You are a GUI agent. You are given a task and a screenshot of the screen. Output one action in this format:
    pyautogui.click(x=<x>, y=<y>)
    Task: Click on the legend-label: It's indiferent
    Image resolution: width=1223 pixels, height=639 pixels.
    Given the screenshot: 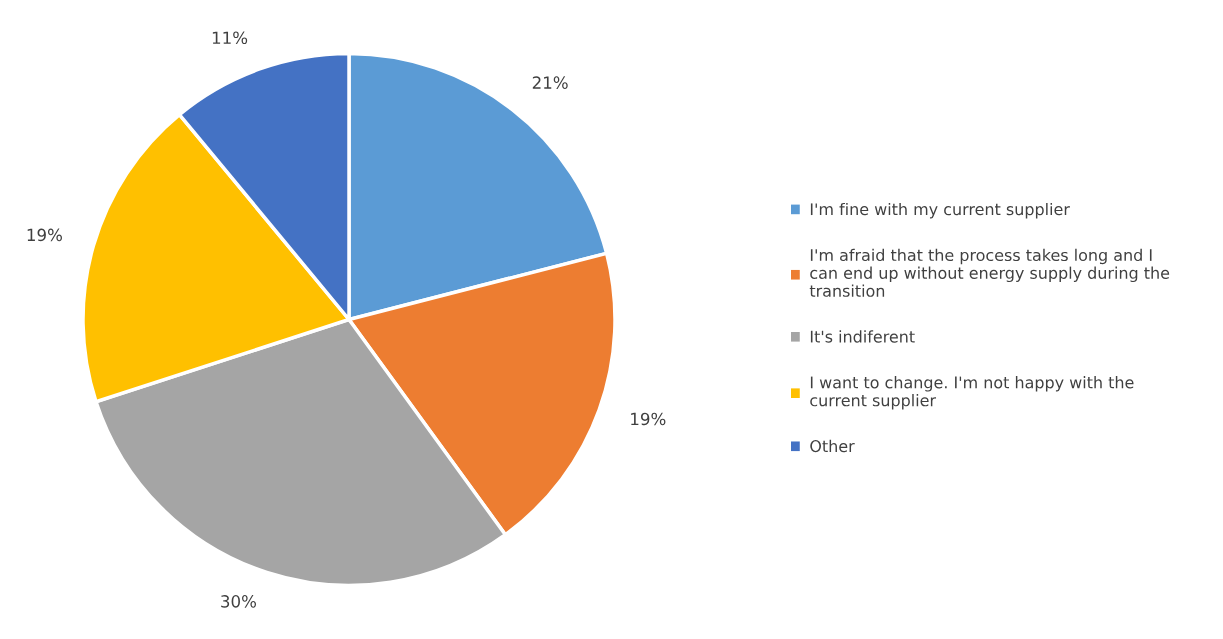 What is the action you would take?
    pyautogui.click(x=862, y=336)
    